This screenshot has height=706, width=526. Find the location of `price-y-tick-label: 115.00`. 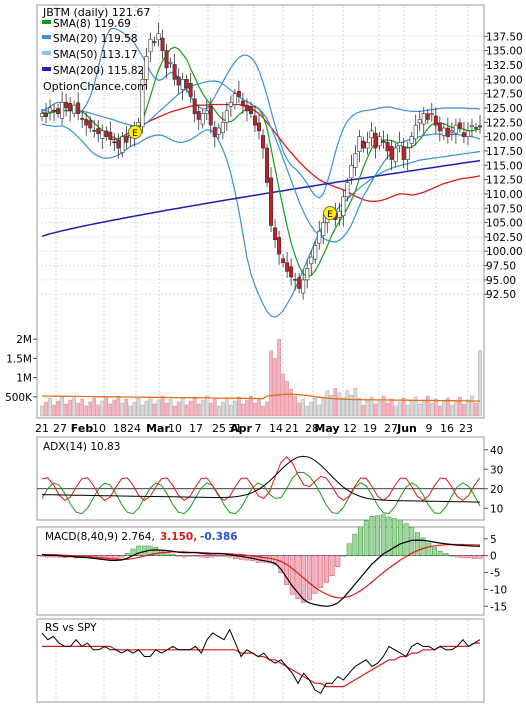

price-y-tick-label: 115.00 is located at coordinates (504, 166).